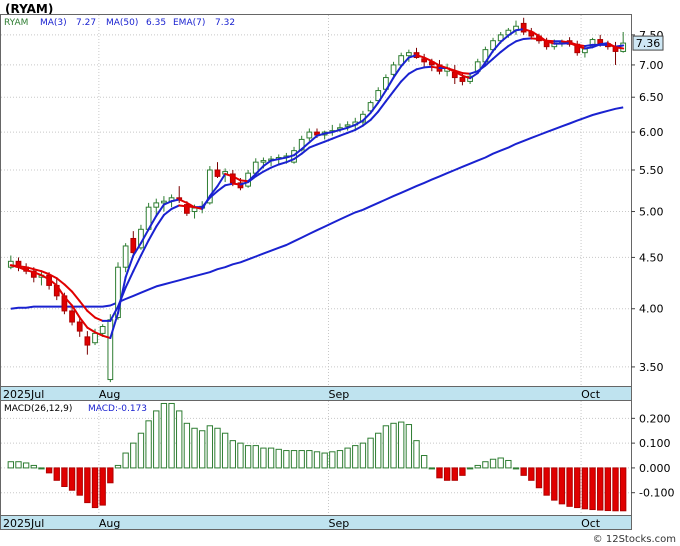  What do you see at coordinates (651, 212) in the screenshot?
I see `price-tick-label: 5.00` at bounding box center [651, 212].